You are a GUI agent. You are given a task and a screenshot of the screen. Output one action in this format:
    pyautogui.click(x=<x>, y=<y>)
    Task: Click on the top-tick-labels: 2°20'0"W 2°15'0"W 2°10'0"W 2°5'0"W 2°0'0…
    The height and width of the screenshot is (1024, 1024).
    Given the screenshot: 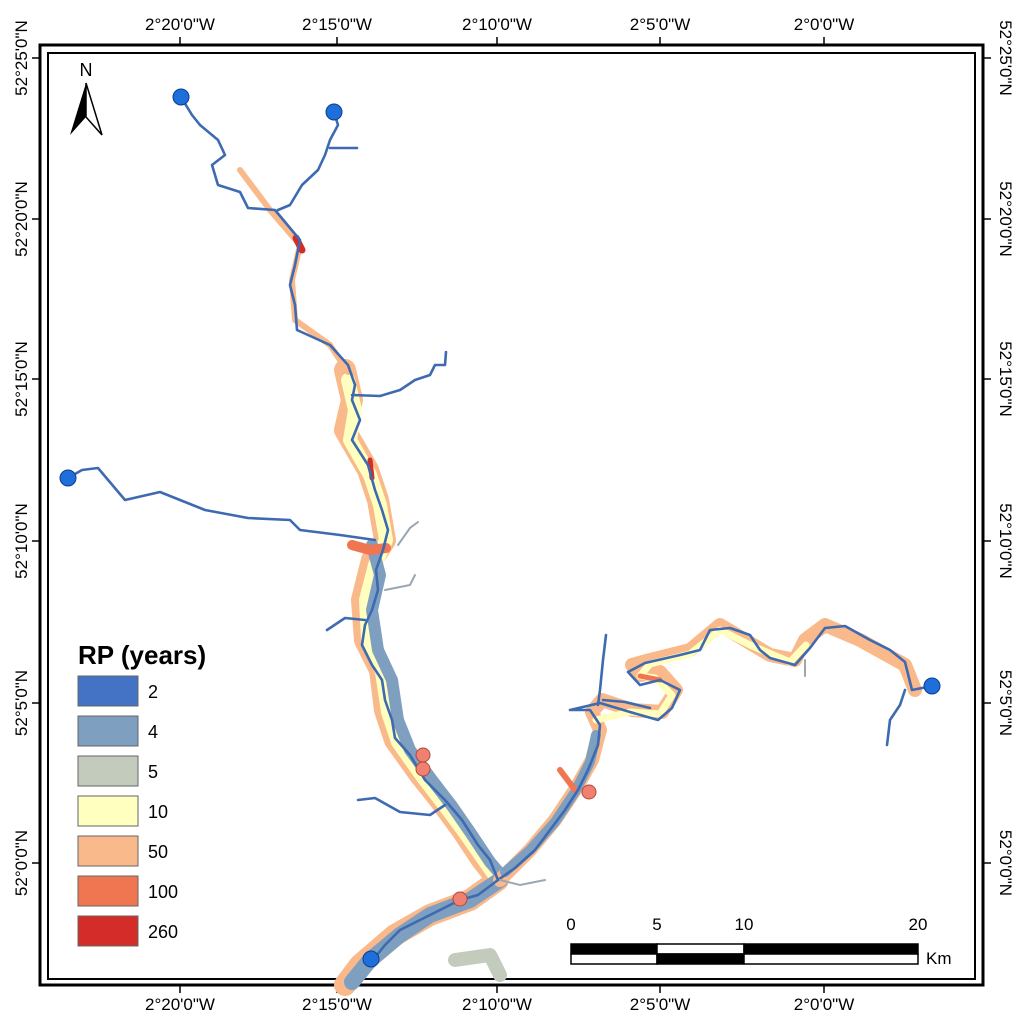 What is the action you would take?
    pyautogui.click(x=499, y=24)
    